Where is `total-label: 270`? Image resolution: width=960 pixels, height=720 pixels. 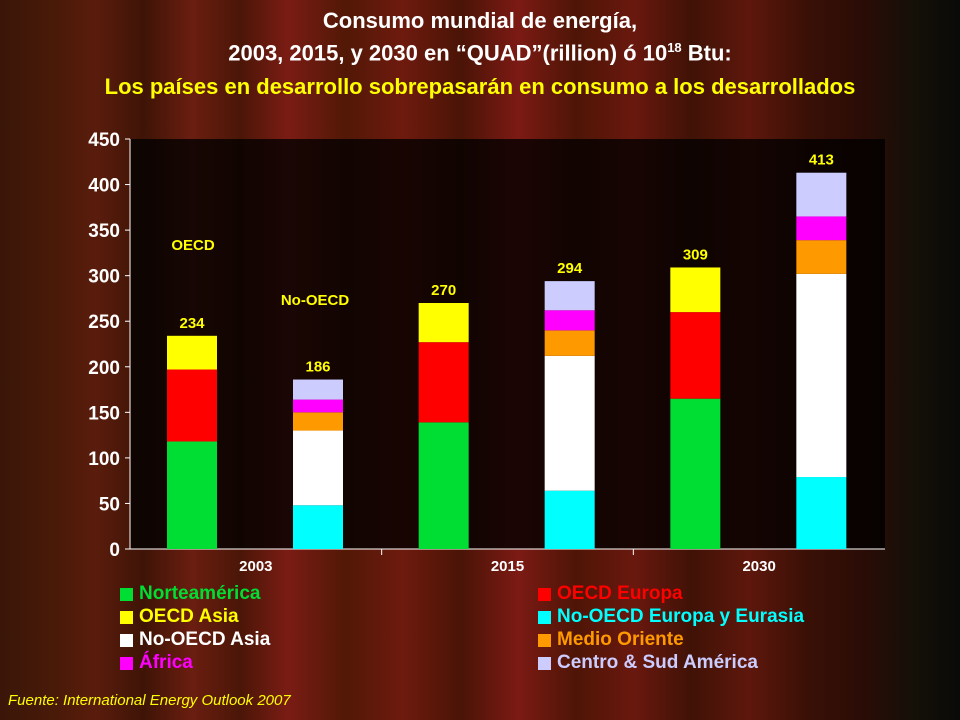 total-label: 270 is located at coordinates (443, 290).